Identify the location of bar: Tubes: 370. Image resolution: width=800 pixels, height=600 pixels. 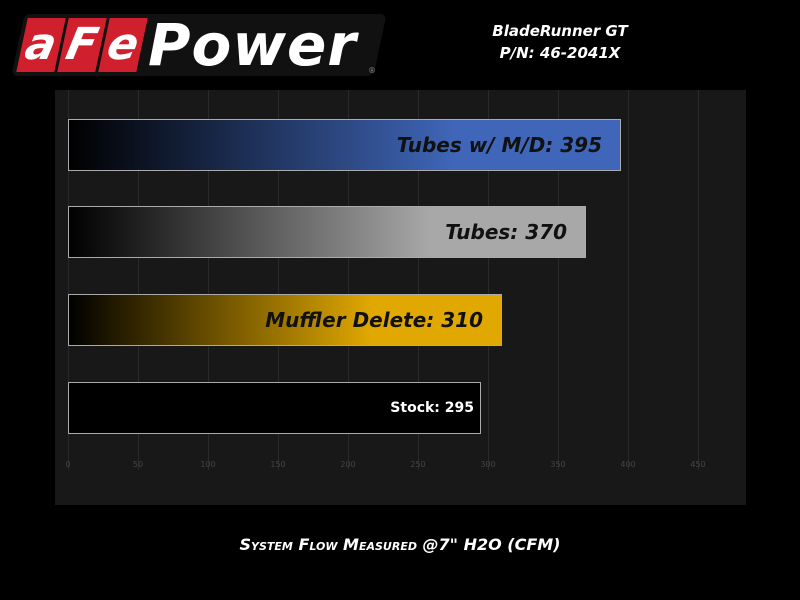
(327, 232).